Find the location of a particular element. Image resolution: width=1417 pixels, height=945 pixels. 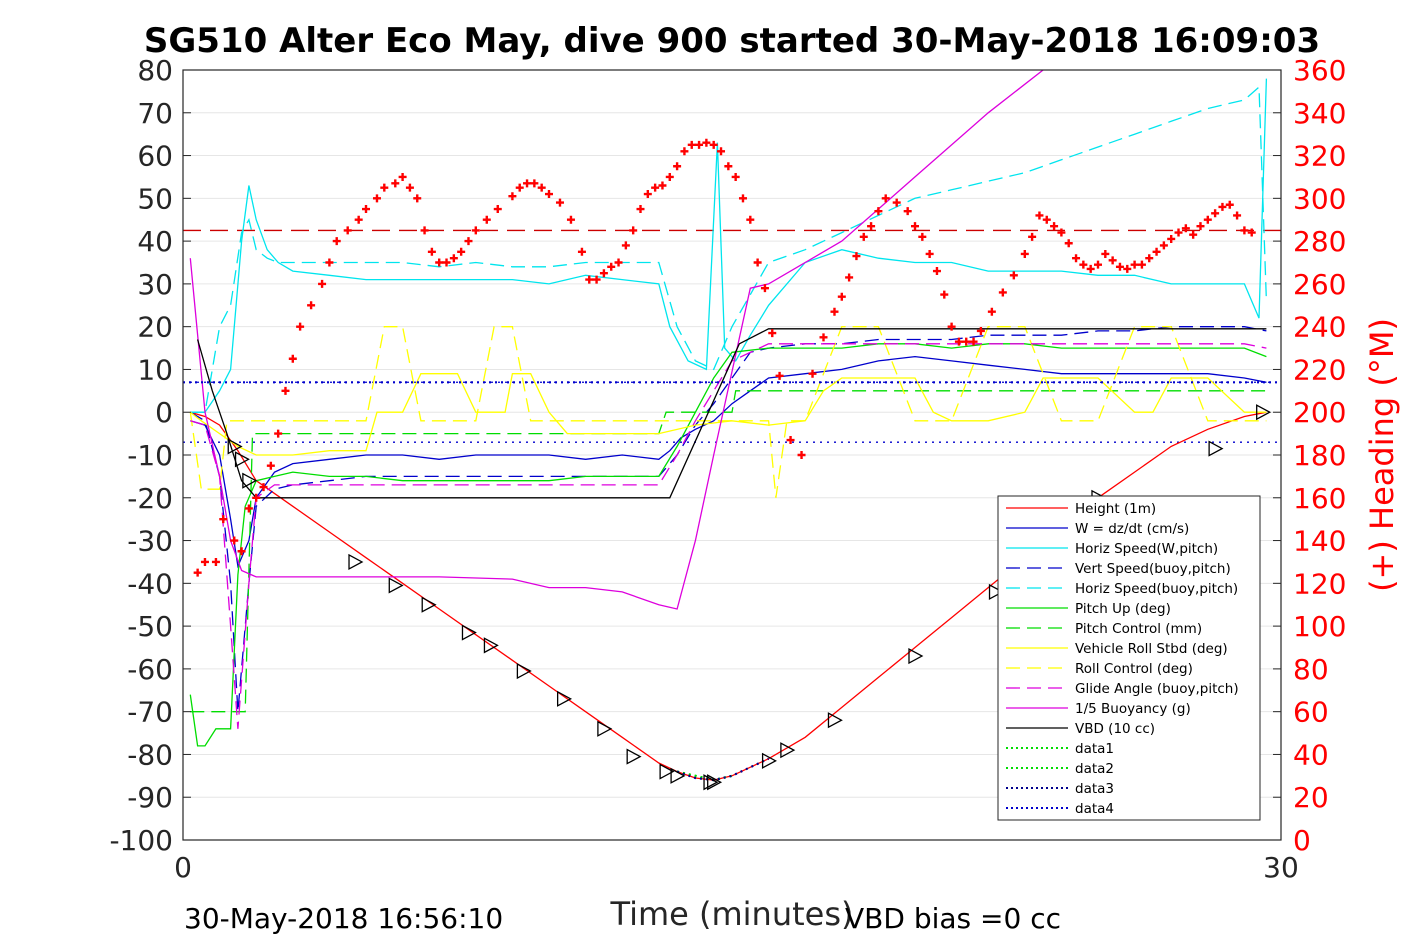

legend-label: Vert Speed(buoy,pitch) is located at coordinates (1153, 569).